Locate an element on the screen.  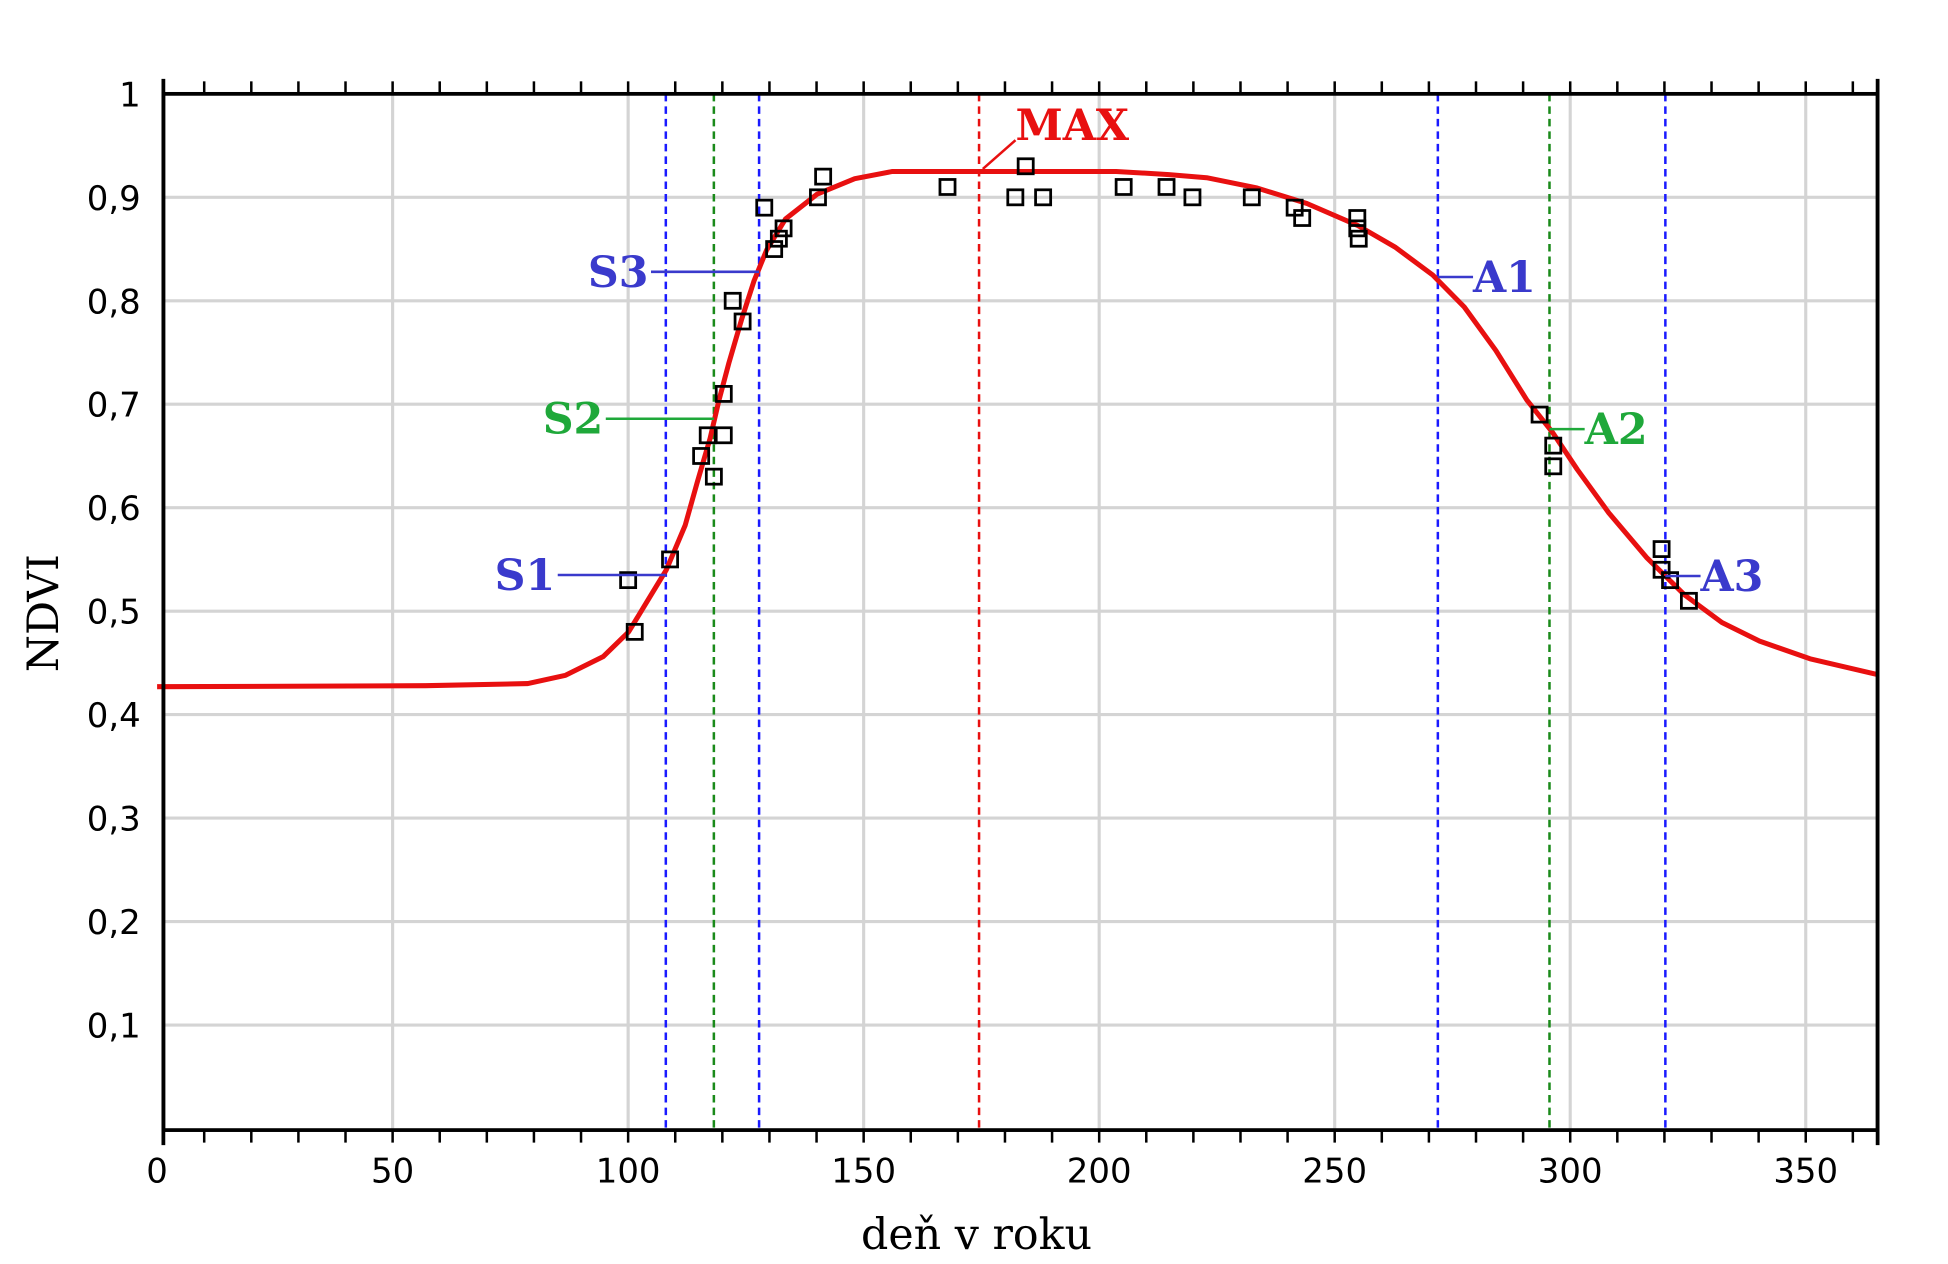
x-axis-title: deň v roku is located at coordinates (976, 1235).